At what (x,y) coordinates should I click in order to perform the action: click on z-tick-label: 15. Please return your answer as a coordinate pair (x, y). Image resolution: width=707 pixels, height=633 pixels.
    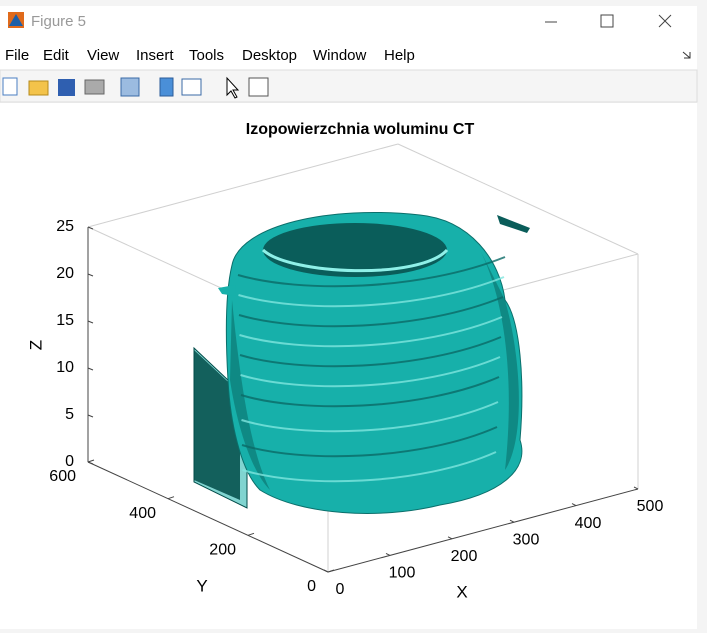
    Looking at the image, I should click on (65, 320).